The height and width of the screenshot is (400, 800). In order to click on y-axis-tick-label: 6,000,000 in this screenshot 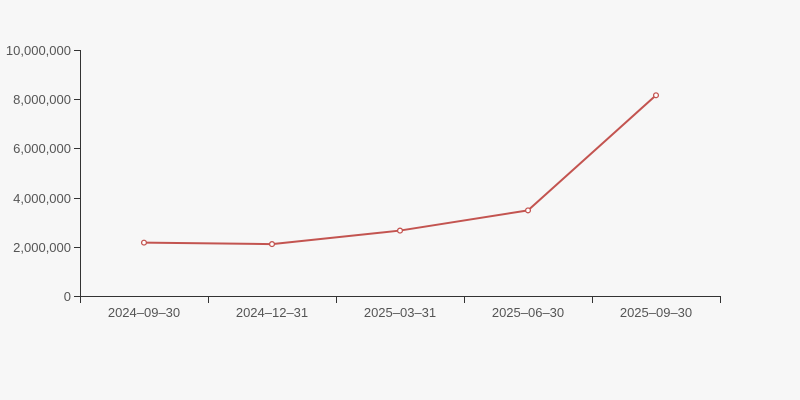, I will do `click(42, 148)`.